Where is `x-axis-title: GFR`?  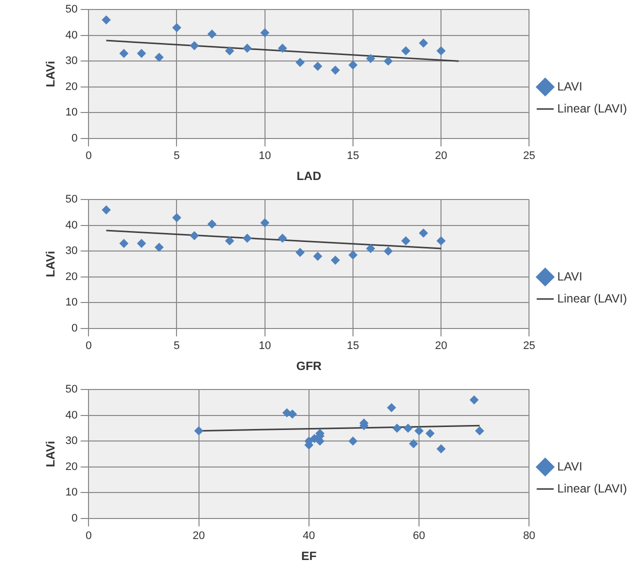
x-axis-title: GFR is located at coordinates (309, 366).